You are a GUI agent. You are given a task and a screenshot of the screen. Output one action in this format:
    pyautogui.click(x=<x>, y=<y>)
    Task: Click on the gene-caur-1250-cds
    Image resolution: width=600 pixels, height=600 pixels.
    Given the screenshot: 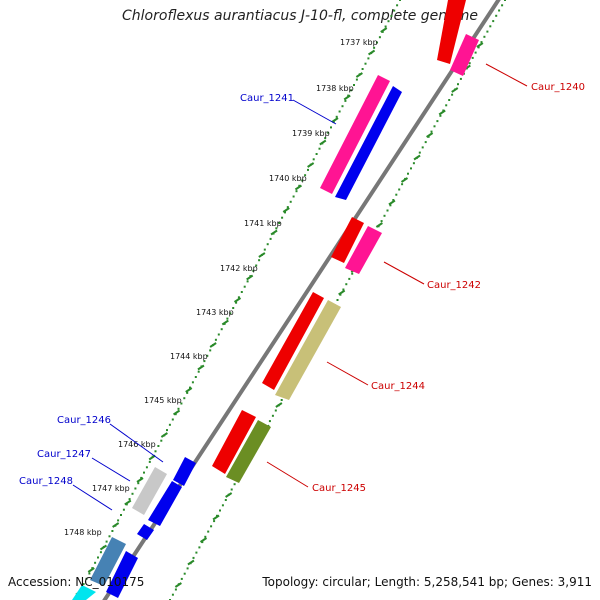 What is the action you would take?
    pyautogui.click(x=84, y=592)
    